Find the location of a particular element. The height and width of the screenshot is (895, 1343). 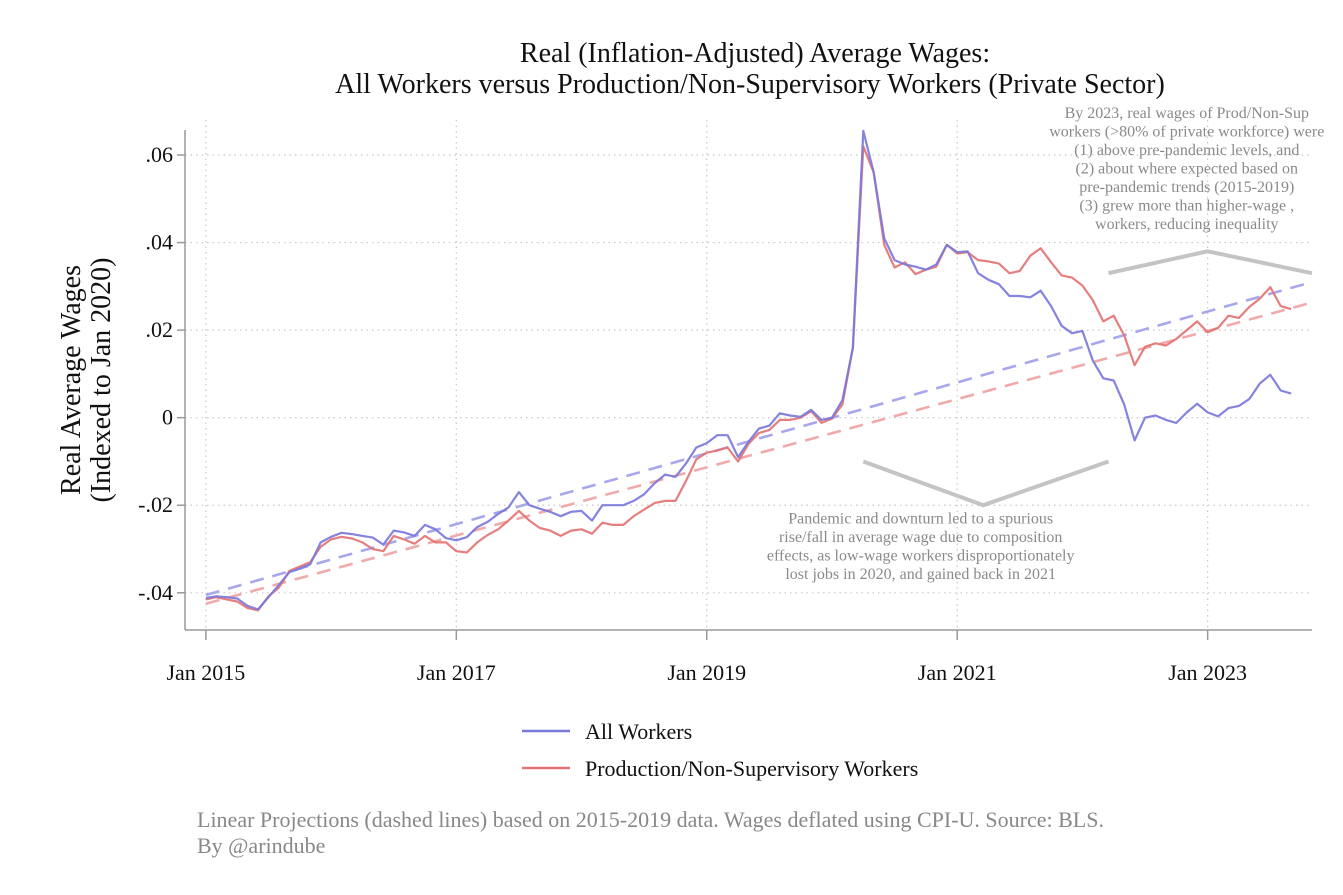

annotation-line: workers (>80% of private workforce) were is located at coordinates (1186, 131).